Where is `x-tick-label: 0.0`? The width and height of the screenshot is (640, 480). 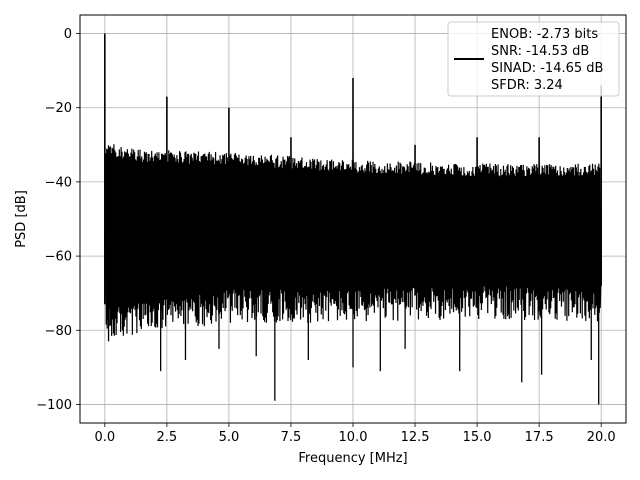
x-tick-label: 0.0 is located at coordinates (104, 437).